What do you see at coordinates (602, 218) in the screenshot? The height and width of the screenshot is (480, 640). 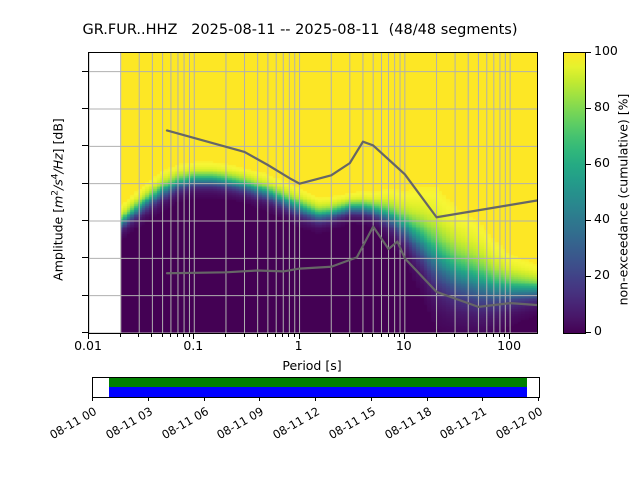 I see `colorbar-tick-label: 40` at bounding box center [602, 218].